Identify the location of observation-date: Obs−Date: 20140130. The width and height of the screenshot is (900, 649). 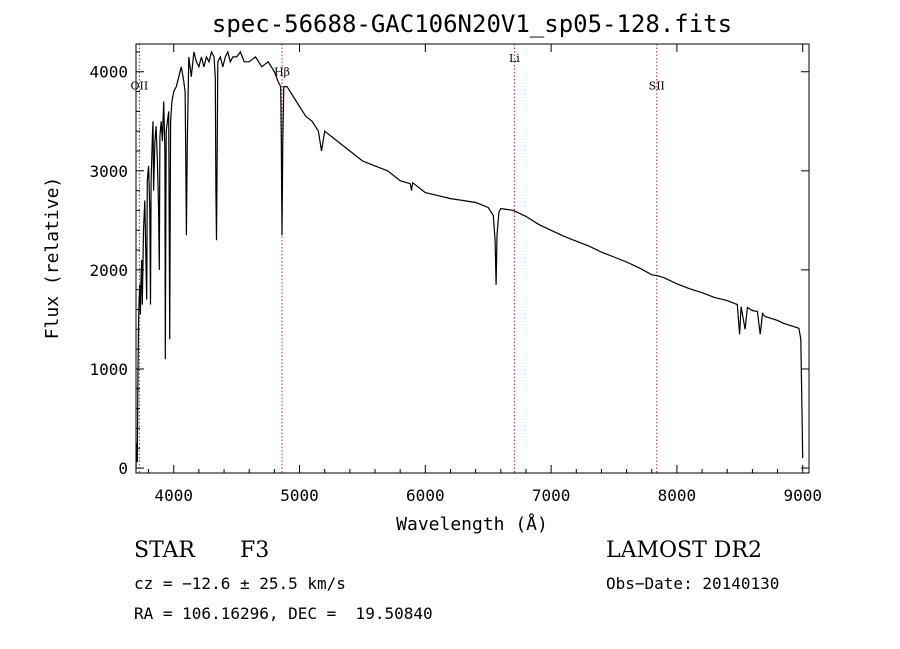
(693, 583).